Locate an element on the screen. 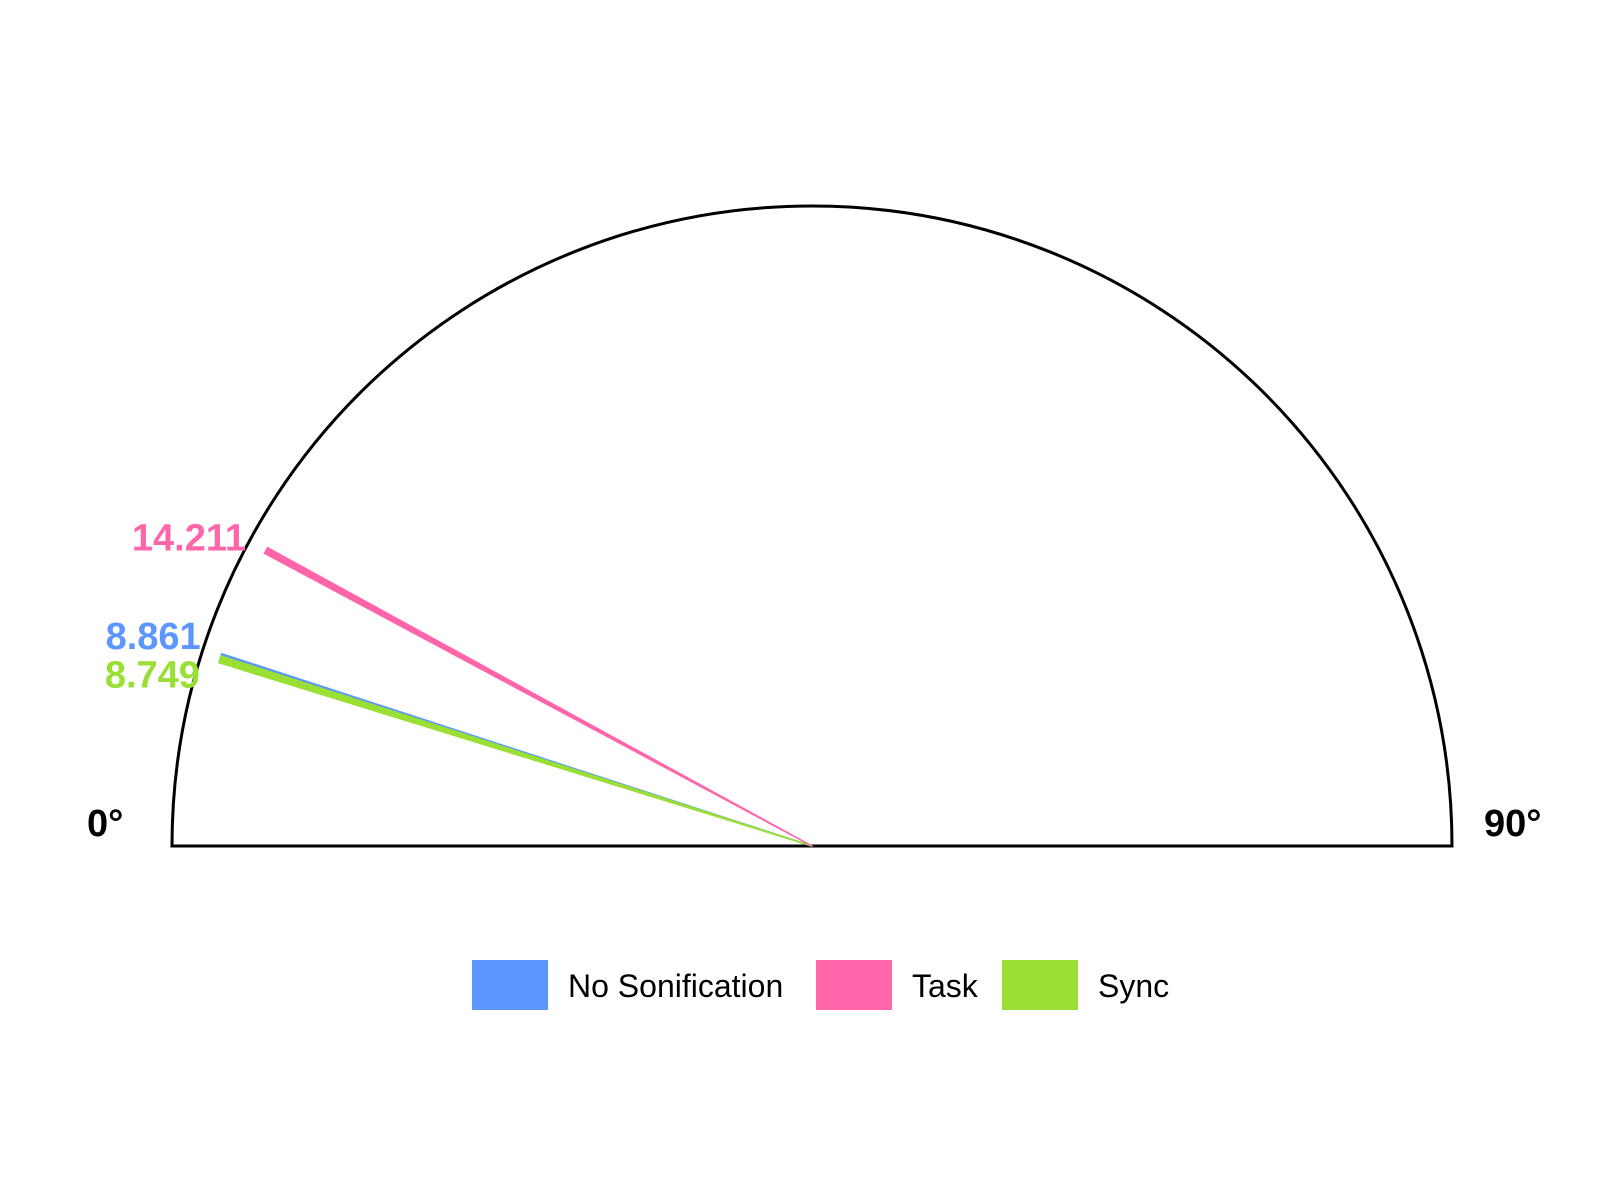 The image size is (1600, 1200). needle-task is located at coordinates (538, 696).